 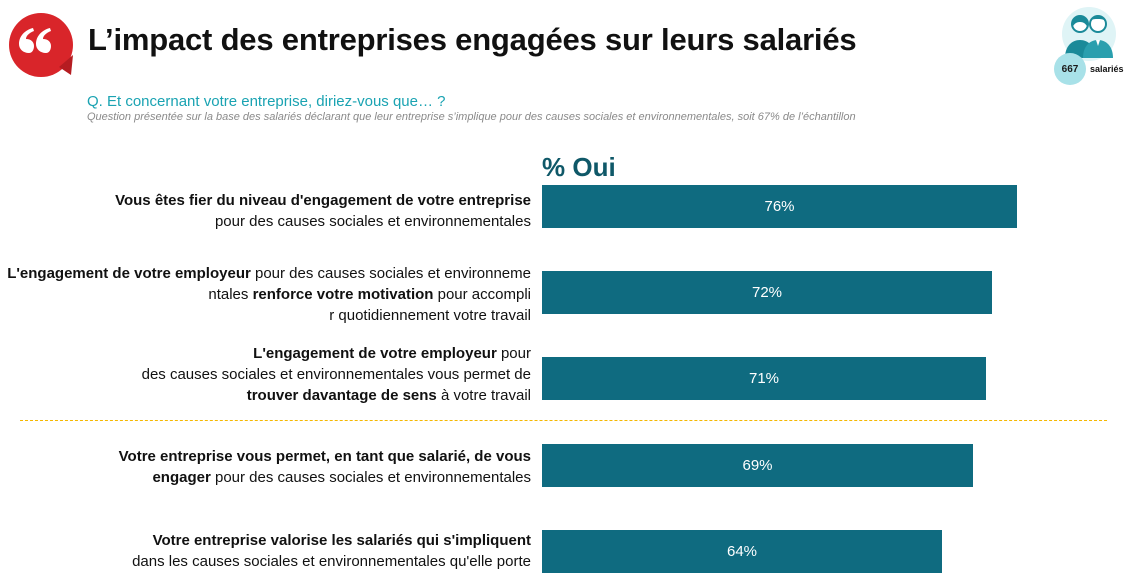 I want to click on data-label: 69%, so click(x=757, y=465).